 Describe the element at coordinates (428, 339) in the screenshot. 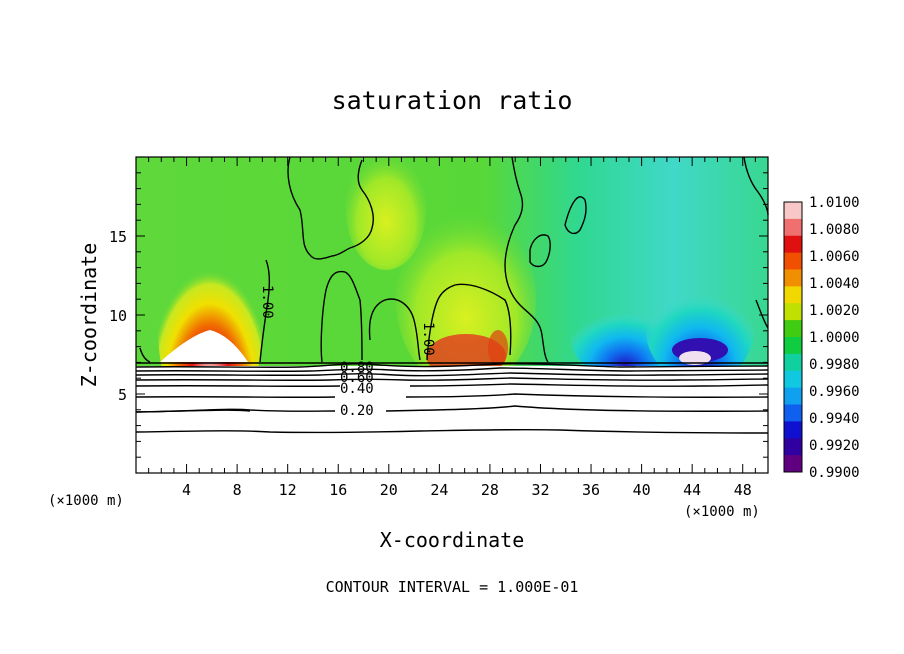

I see `contour-label-100-b: 1.00` at that location.